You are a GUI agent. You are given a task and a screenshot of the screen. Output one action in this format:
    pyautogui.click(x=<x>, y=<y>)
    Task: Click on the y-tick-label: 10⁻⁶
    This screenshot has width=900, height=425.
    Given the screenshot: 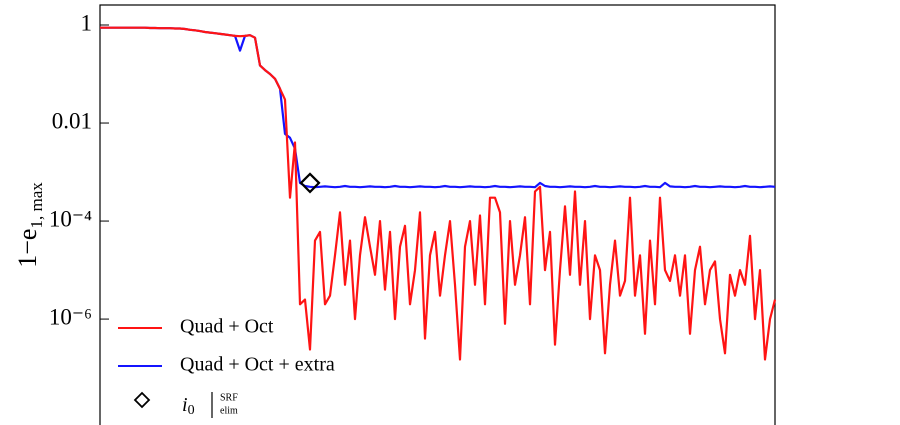 What is the action you would take?
    pyautogui.click(x=70, y=316)
    